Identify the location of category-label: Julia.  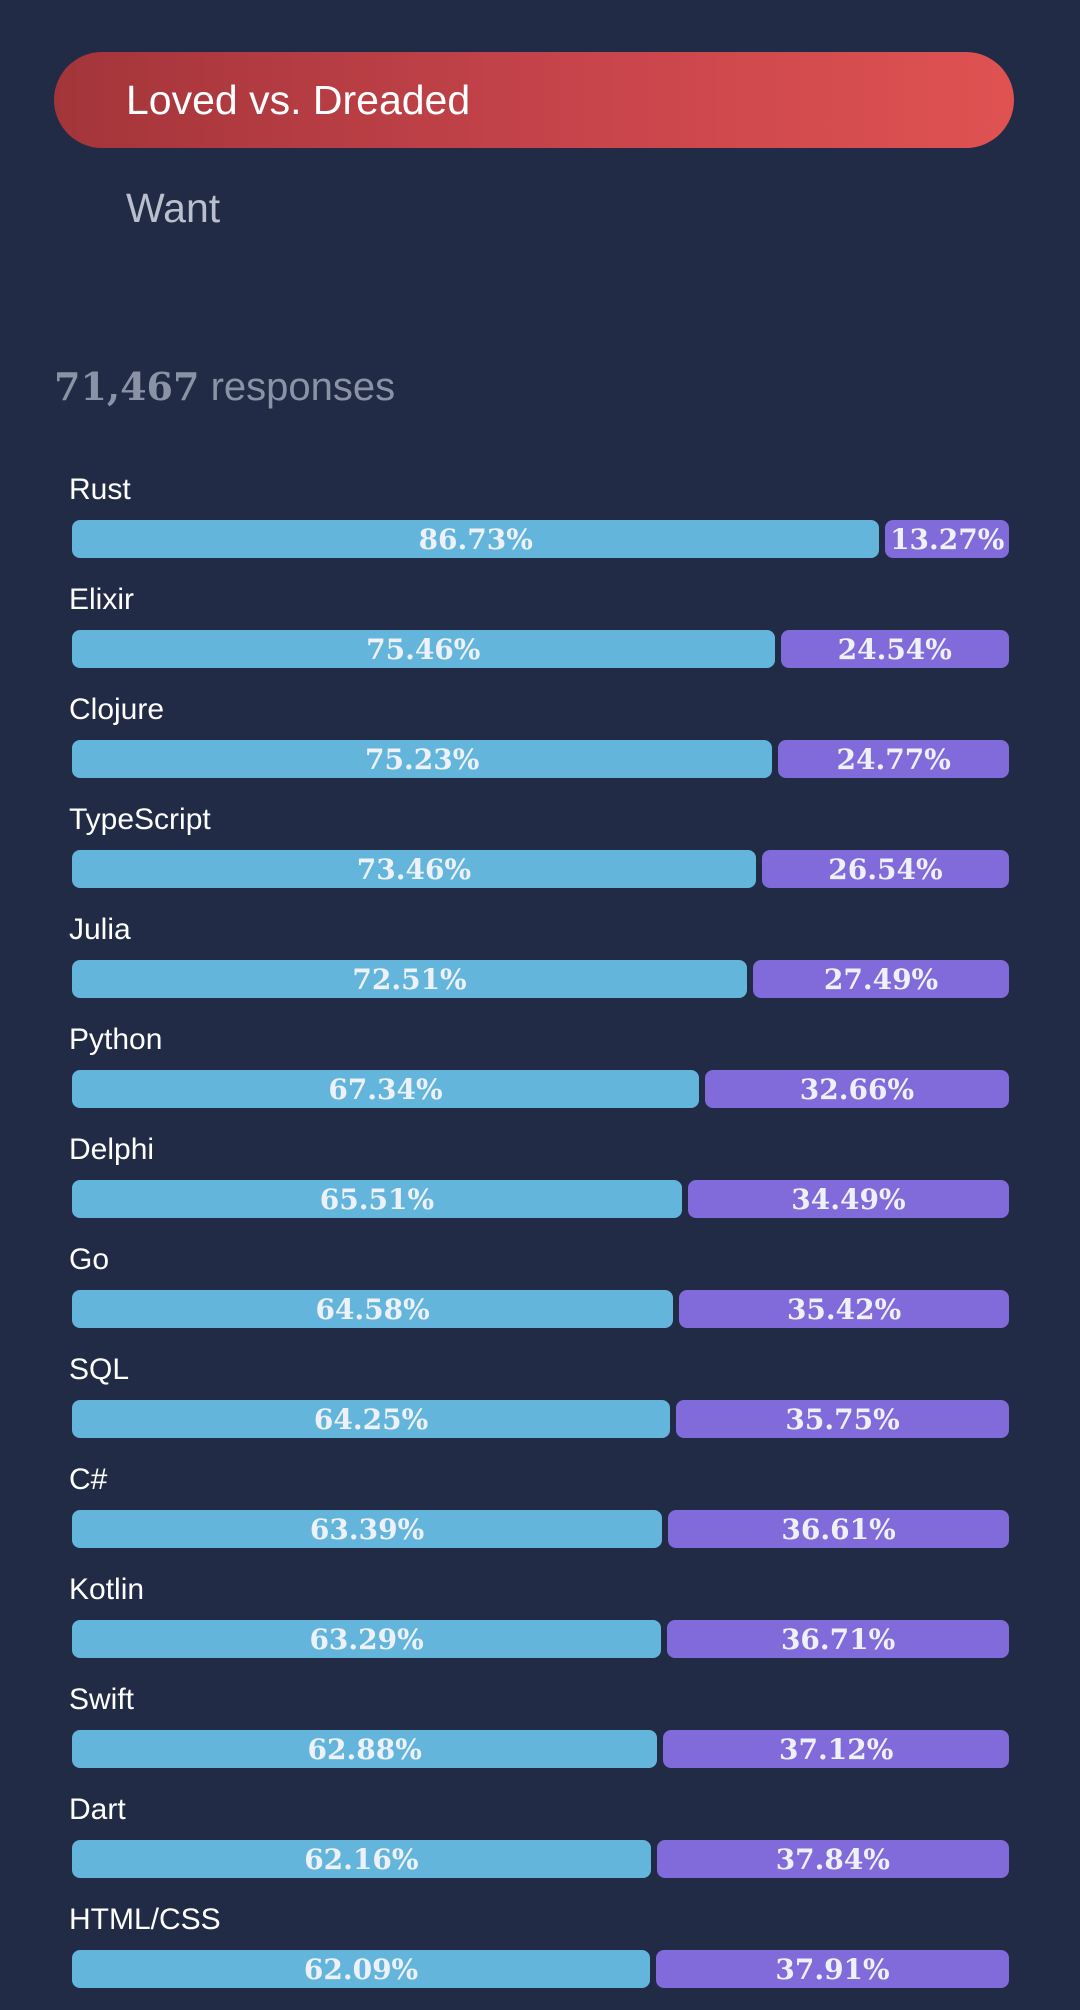
(100, 929).